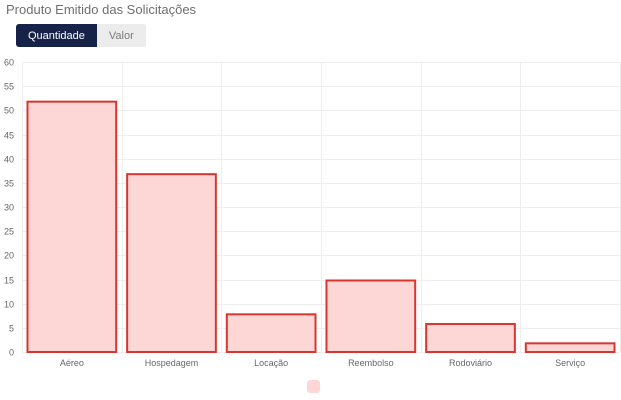 The image size is (621, 400). I want to click on x-tick-label: Reembolso, so click(371, 363).